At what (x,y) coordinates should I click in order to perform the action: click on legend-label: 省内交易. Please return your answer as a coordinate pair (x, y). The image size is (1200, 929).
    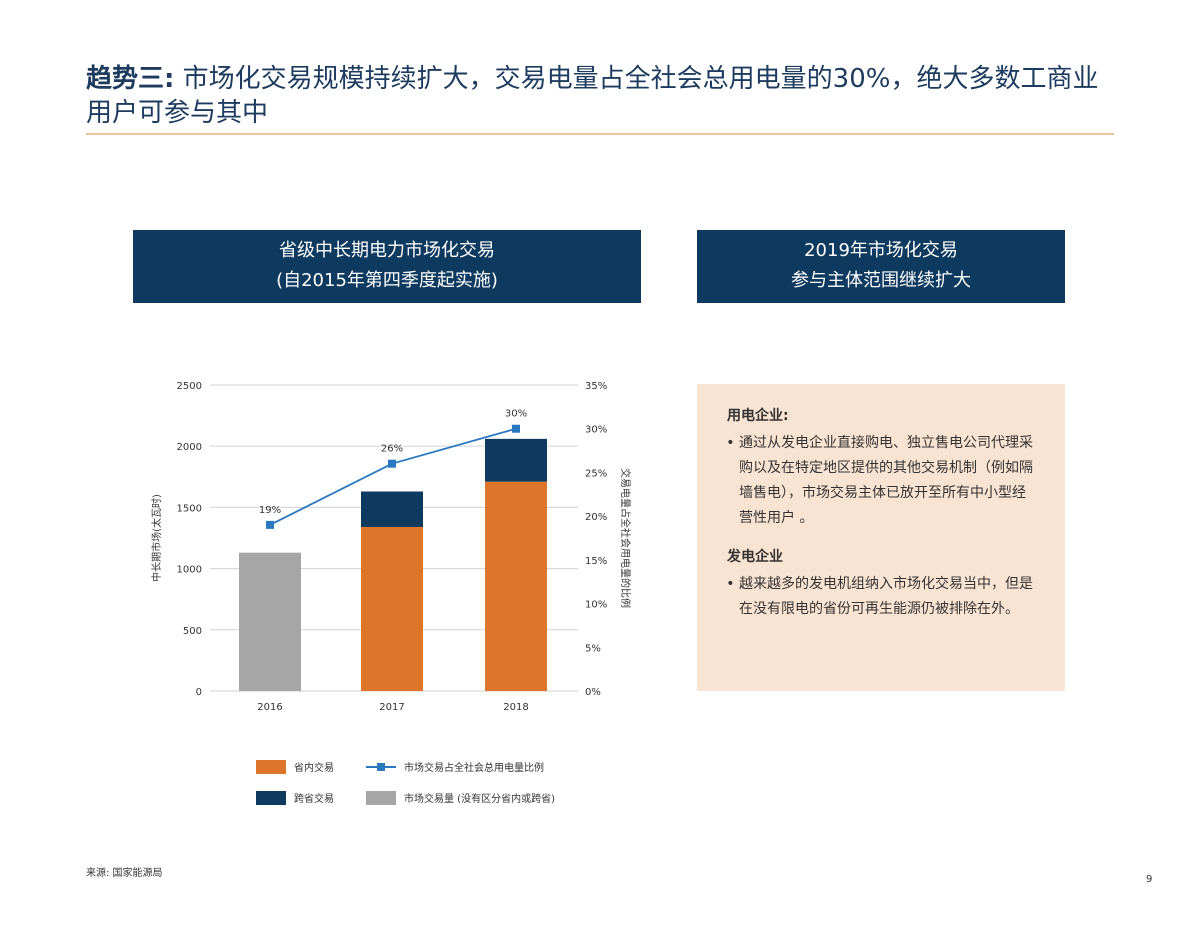
    Looking at the image, I should click on (314, 768).